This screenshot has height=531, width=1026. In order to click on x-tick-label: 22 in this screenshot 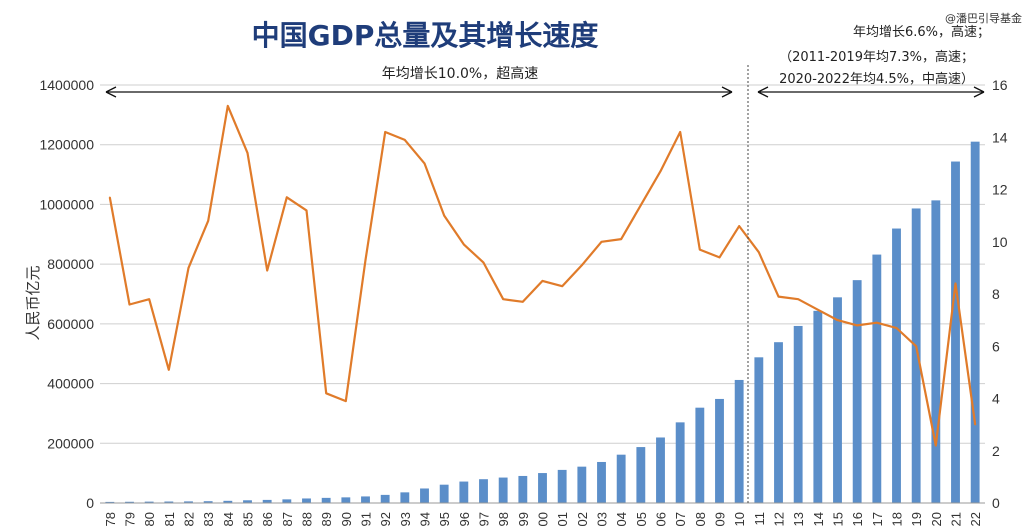, I will do `click(975, 519)`.